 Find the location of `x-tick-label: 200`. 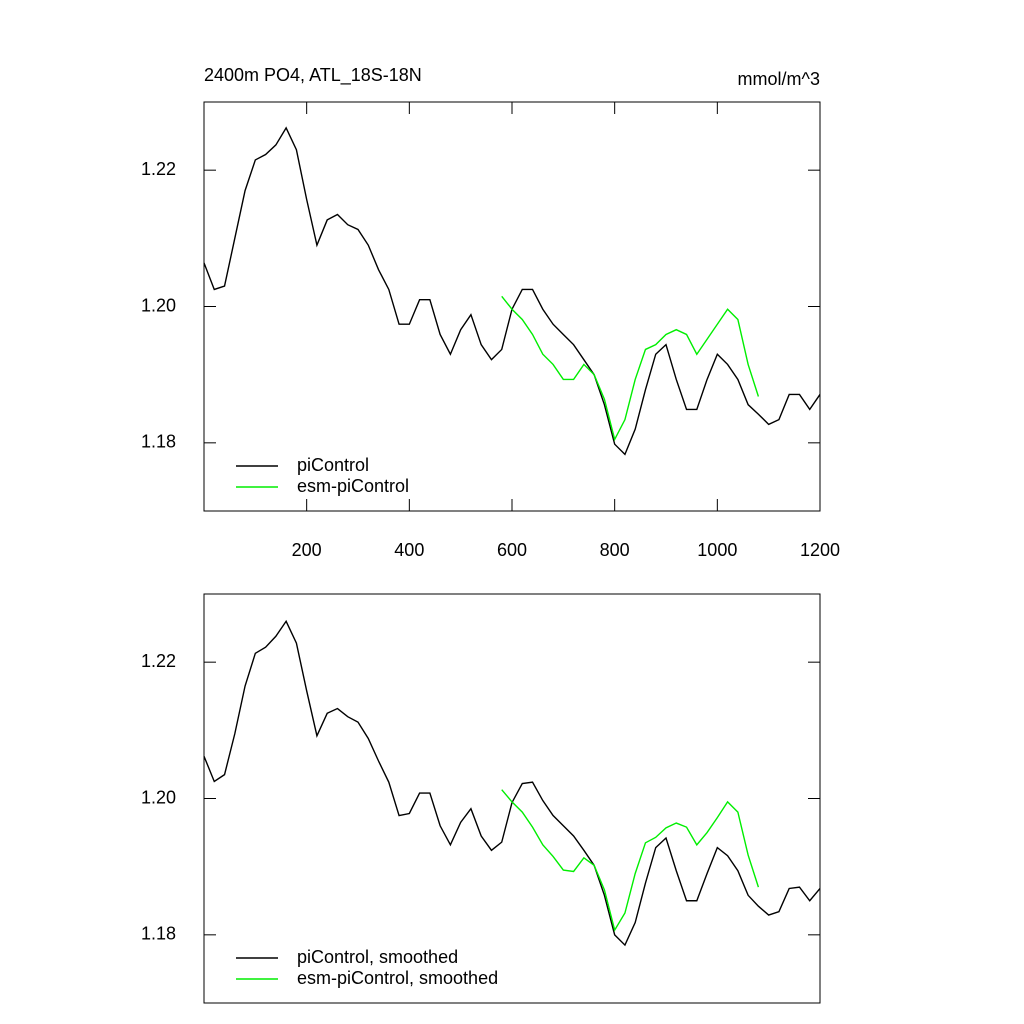

x-tick-label: 200 is located at coordinates (307, 550).